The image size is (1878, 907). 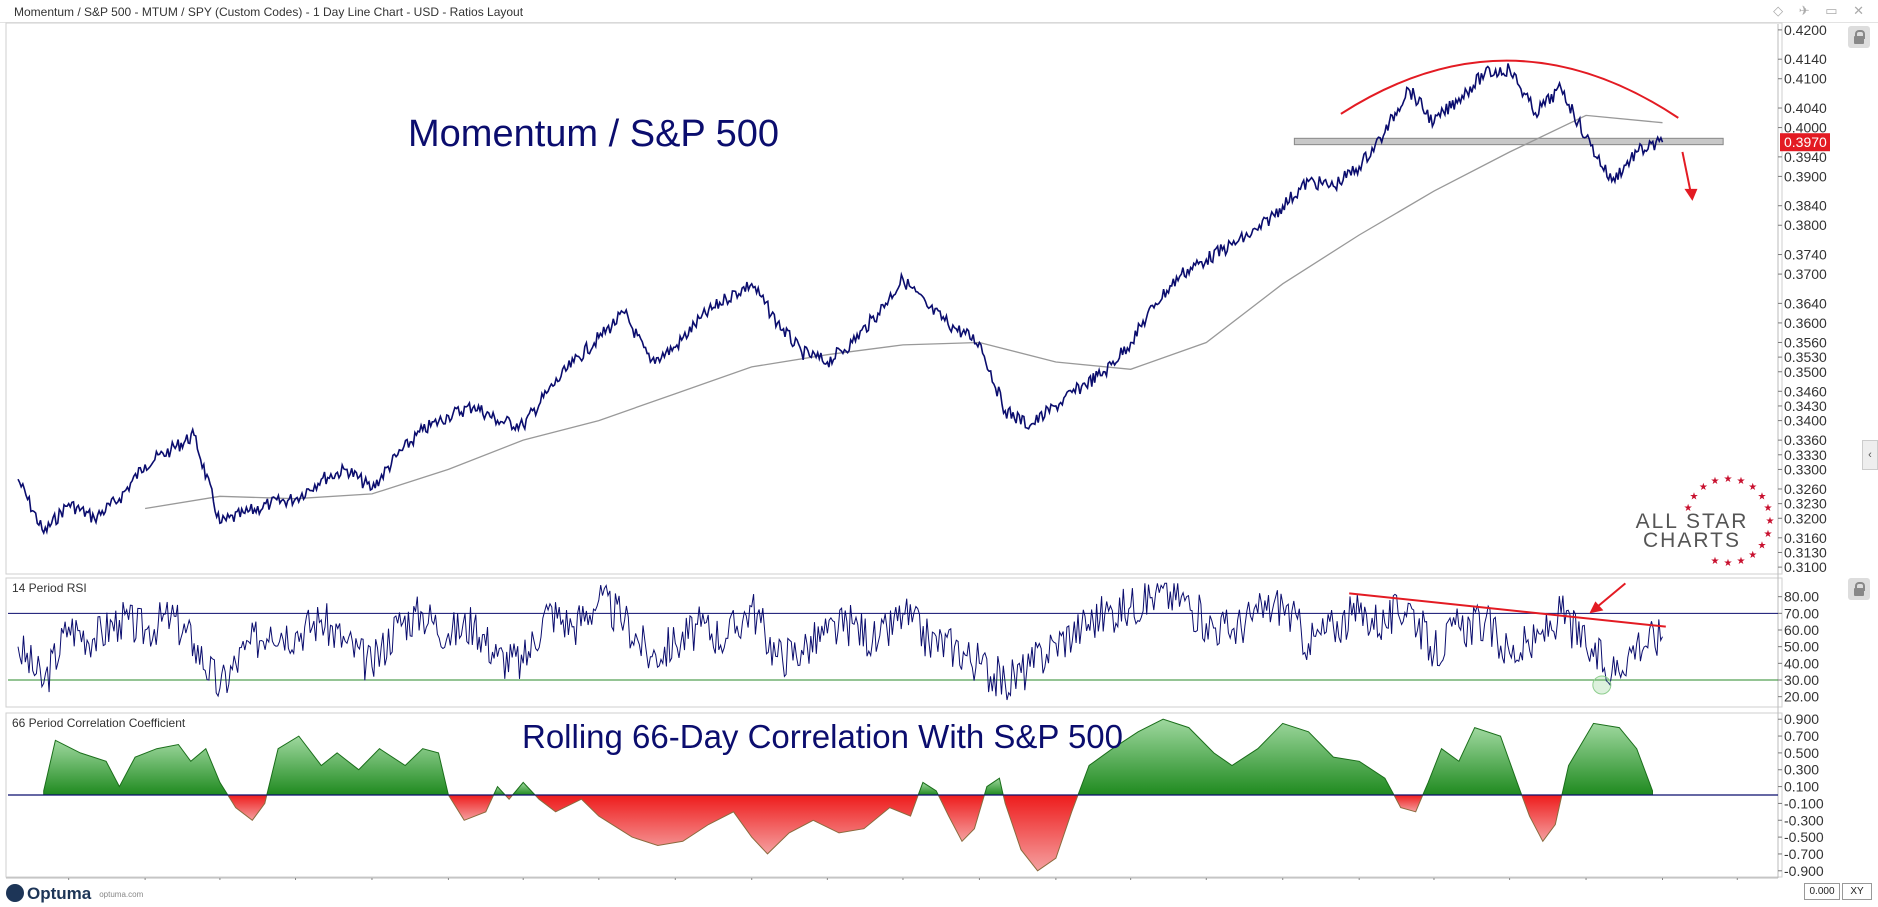 What do you see at coordinates (1610, 596) in the screenshot?
I see `rsi-arrow-shaft` at bounding box center [1610, 596].